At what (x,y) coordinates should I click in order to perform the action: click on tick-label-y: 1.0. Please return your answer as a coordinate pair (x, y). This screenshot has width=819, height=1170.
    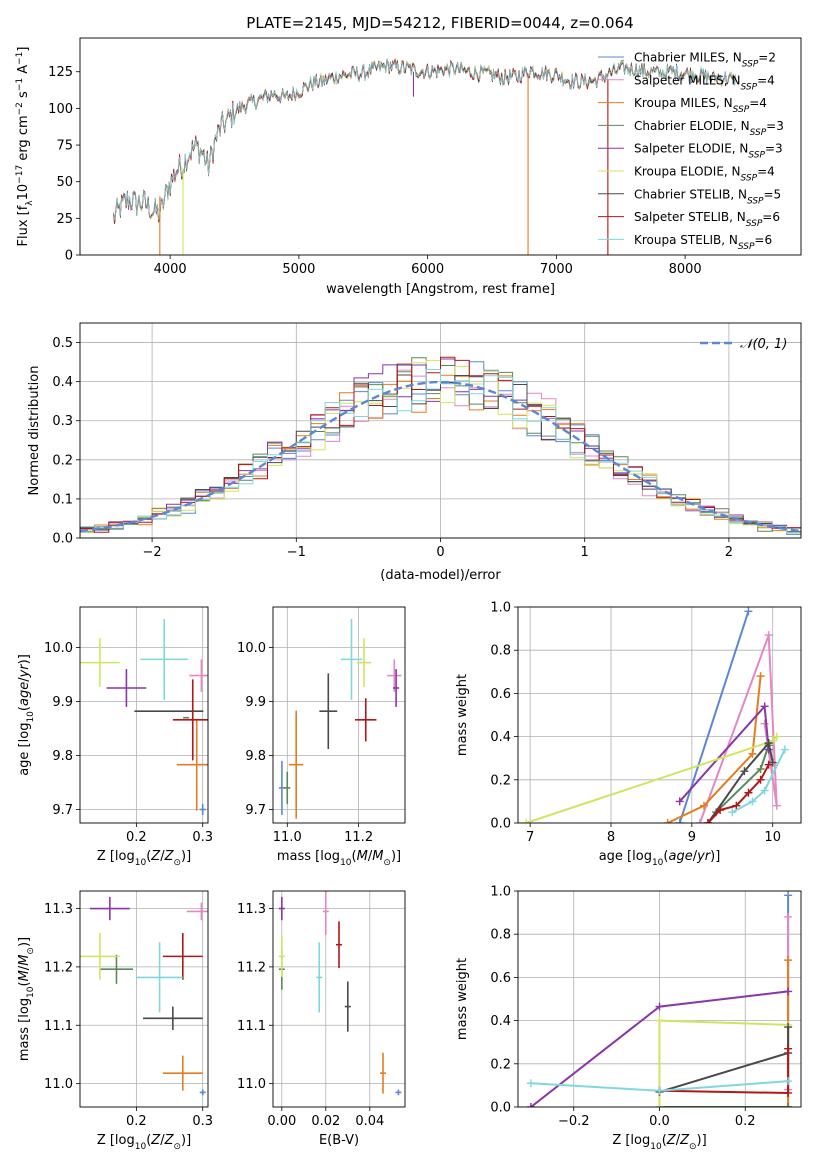
    Looking at the image, I should click on (500, 608).